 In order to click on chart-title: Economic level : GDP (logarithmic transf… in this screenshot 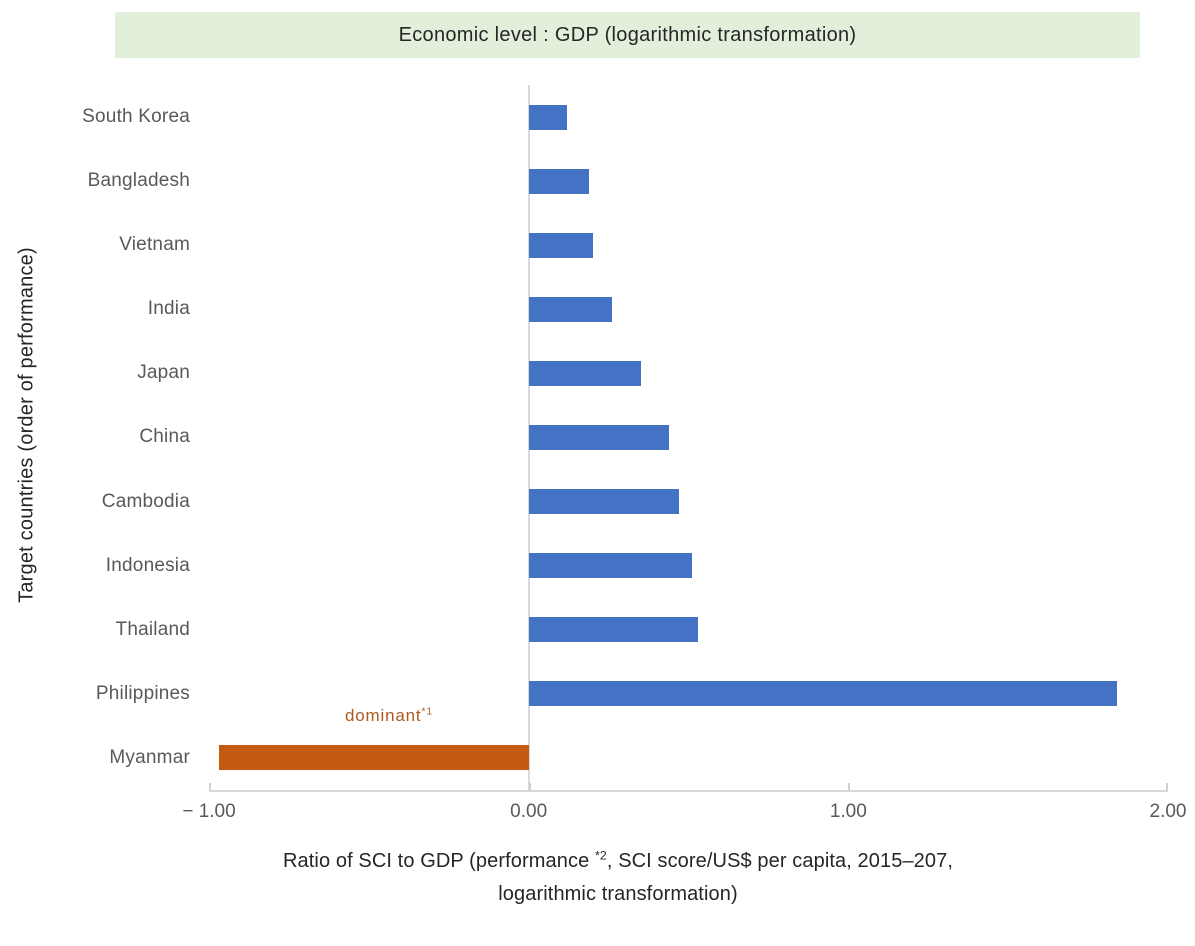, I will do `click(627, 34)`.